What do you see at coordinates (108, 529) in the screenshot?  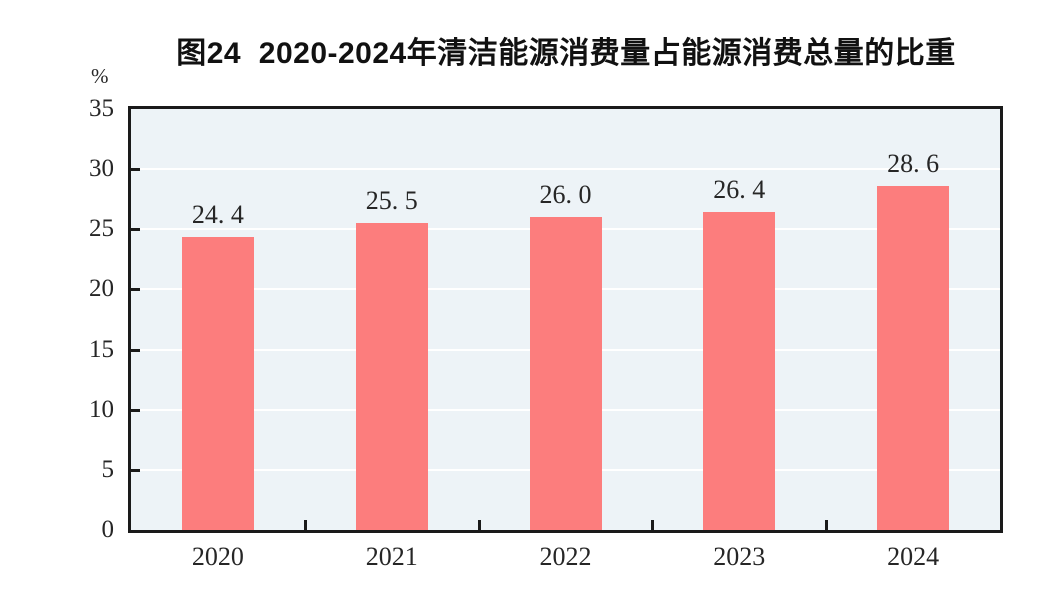 I see `y-tick-label-0: 0` at bounding box center [108, 529].